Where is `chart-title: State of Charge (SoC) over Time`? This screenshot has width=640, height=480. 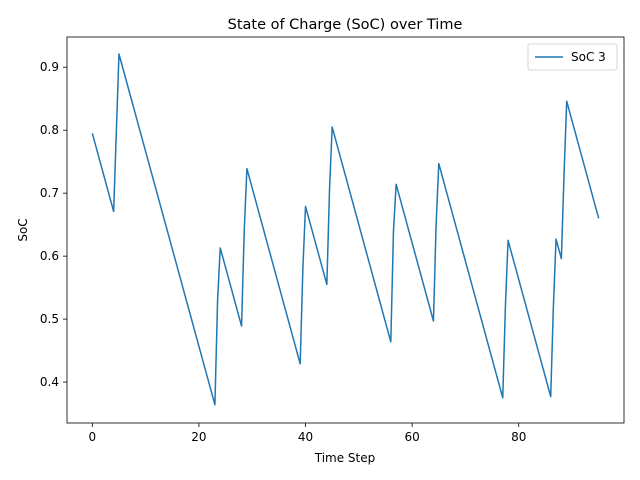 chart-title: State of Charge (SoC) over Time is located at coordinates (345, 25).